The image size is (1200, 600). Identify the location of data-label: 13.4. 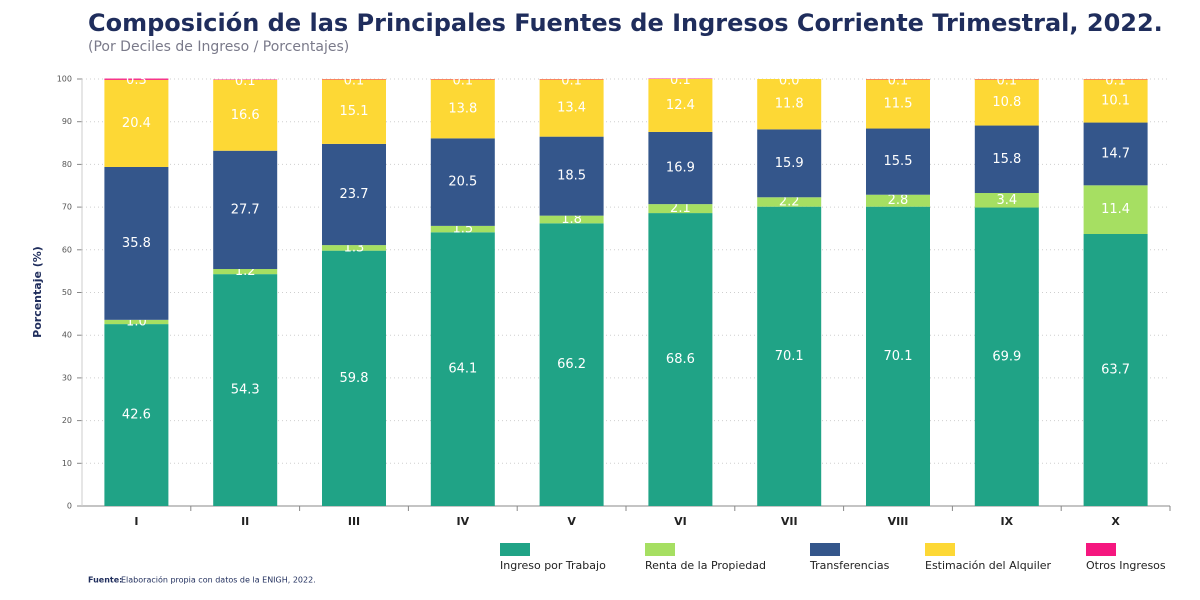
(571, 108).